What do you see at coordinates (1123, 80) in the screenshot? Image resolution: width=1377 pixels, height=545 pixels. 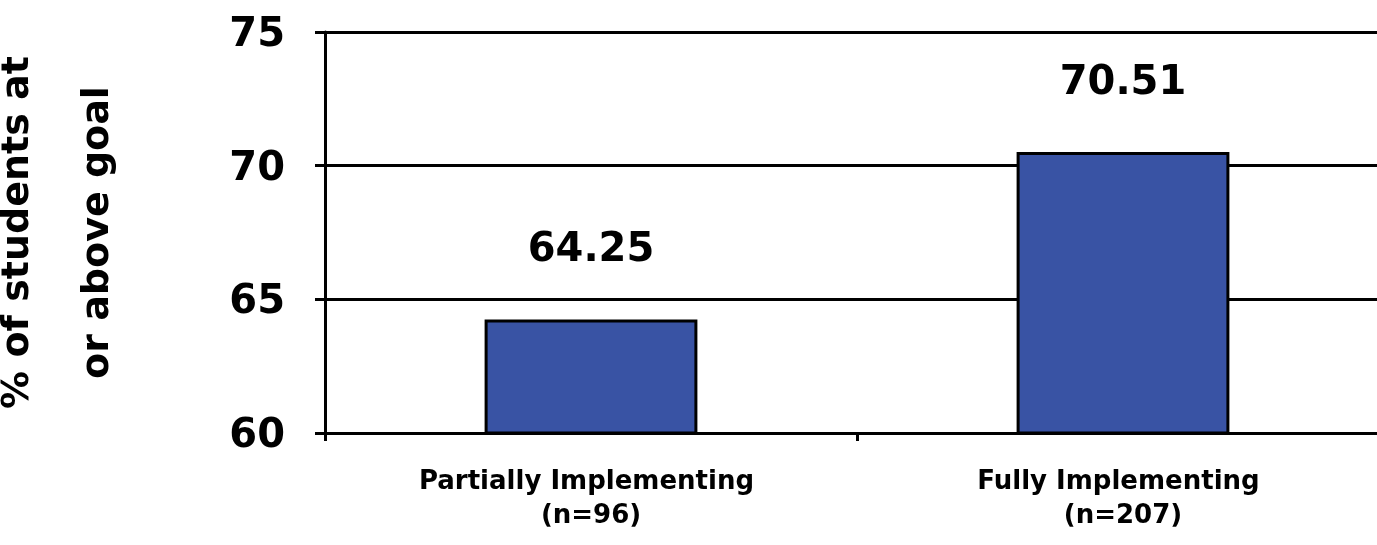 I see `data-label: 70.51` at bounding box center [1123, 80].